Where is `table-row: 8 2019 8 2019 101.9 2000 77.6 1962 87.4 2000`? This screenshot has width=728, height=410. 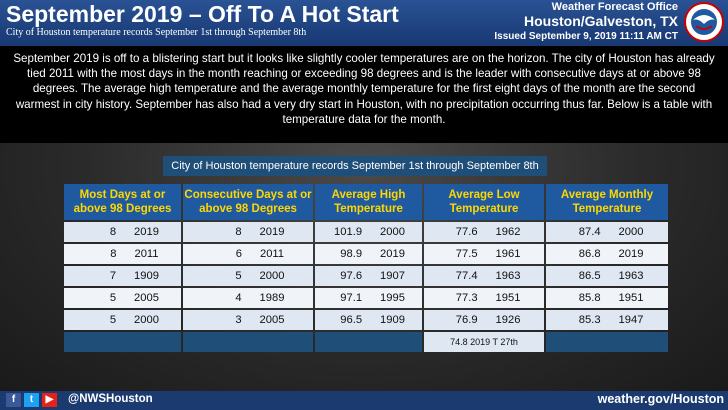
table-row: 8 2019 8 2019 101.9 2000 77.6 1962 87.4 2000 is located at coordinates (366, 232).